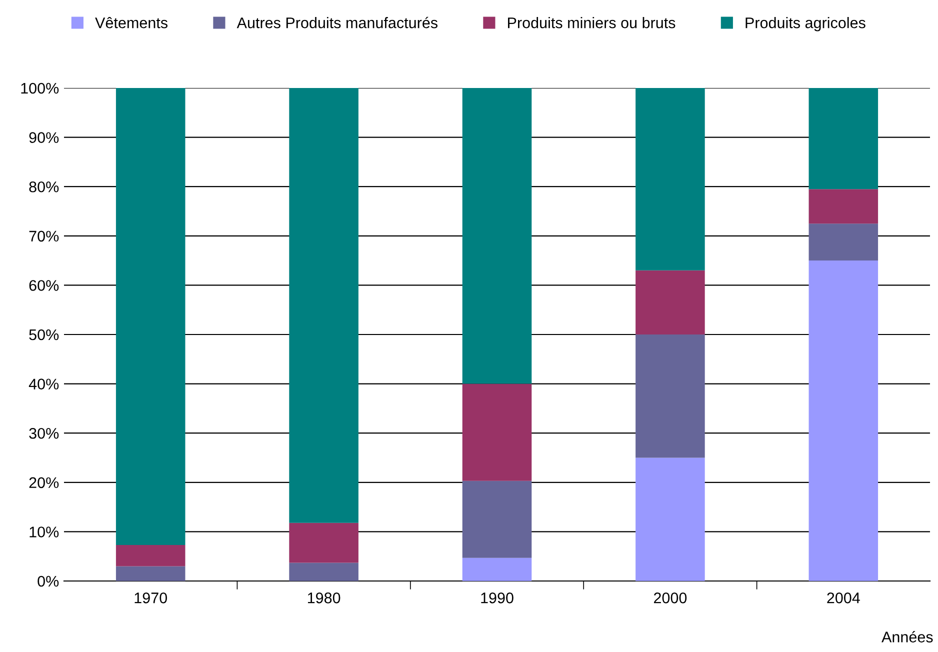  I want to click on legend-label: Produits miniers ou bruts, so click(592, 22).